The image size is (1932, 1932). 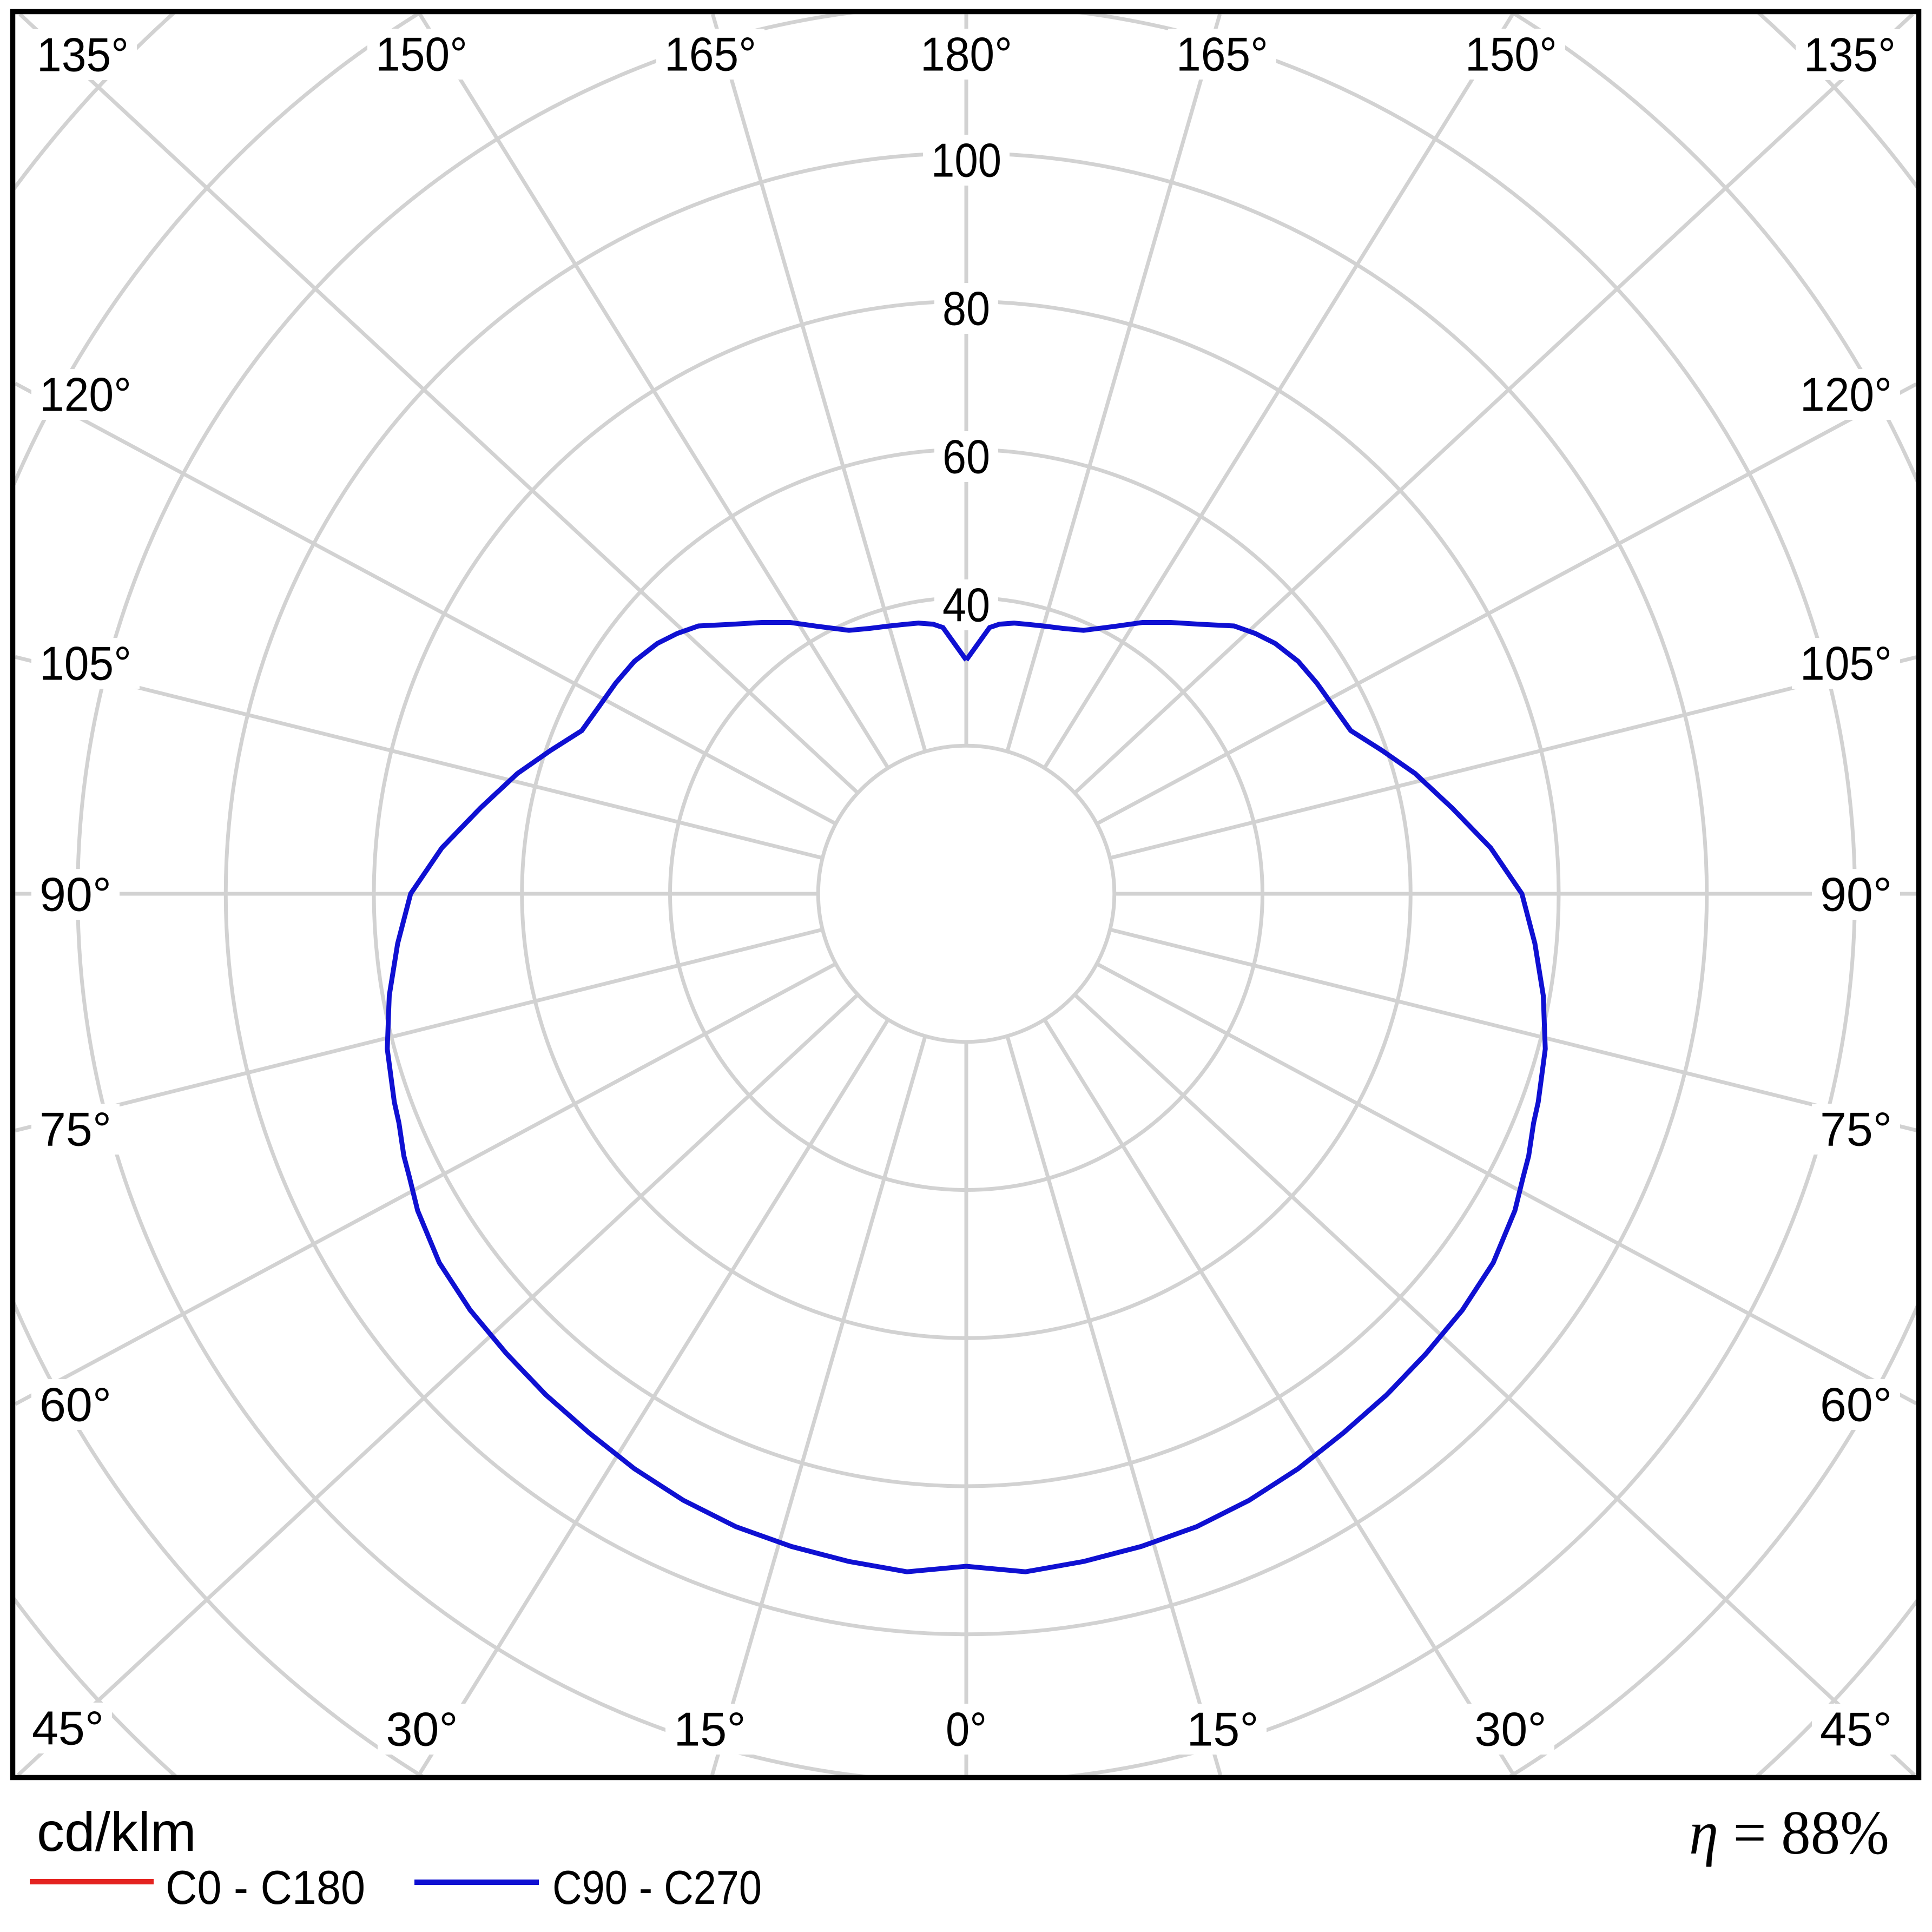 I want to click on svg-text: η = 88%, so click(x=1789, y=1832).